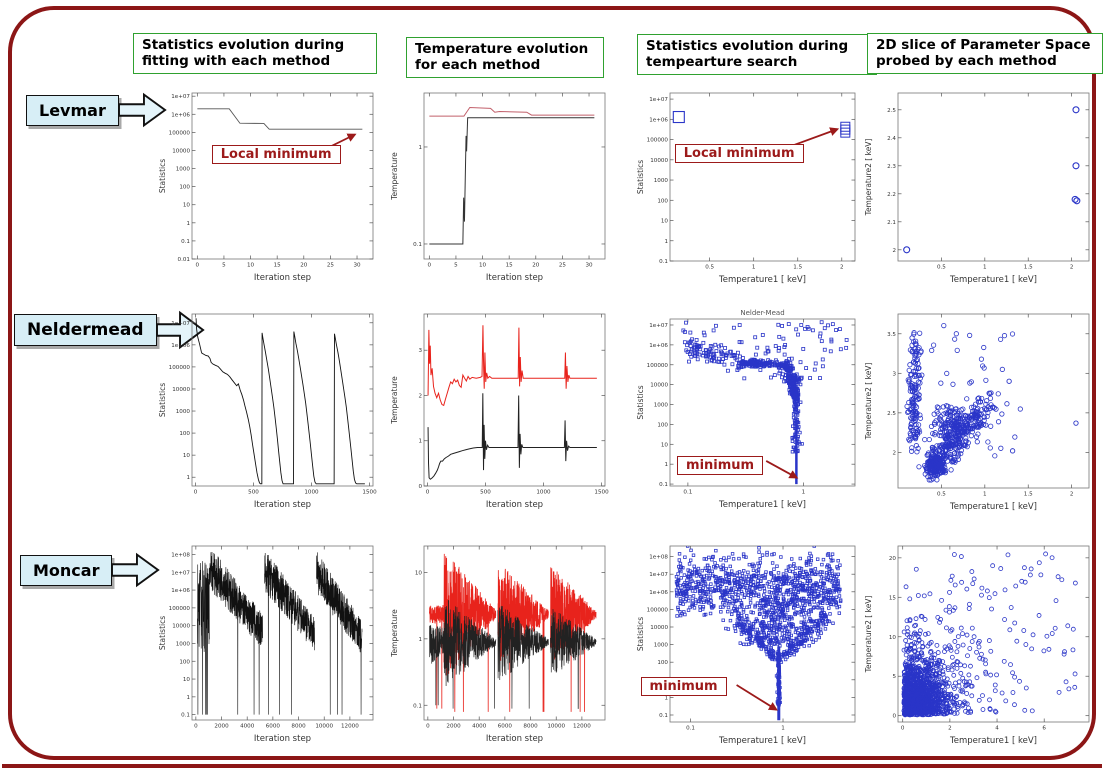 The width and height of the screenshot is (1104, 768). I want to click on svg-text: 1500, so click(601, 493).